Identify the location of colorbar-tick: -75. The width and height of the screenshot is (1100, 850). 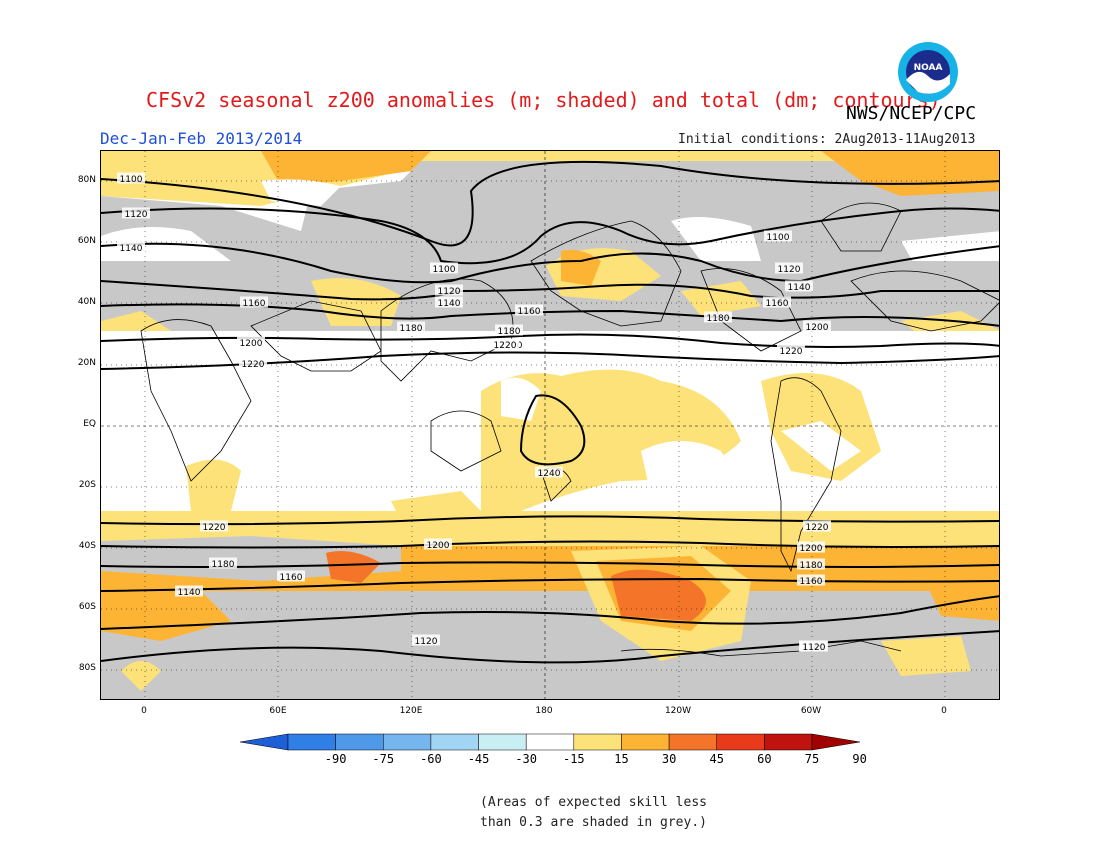
(383, 759).